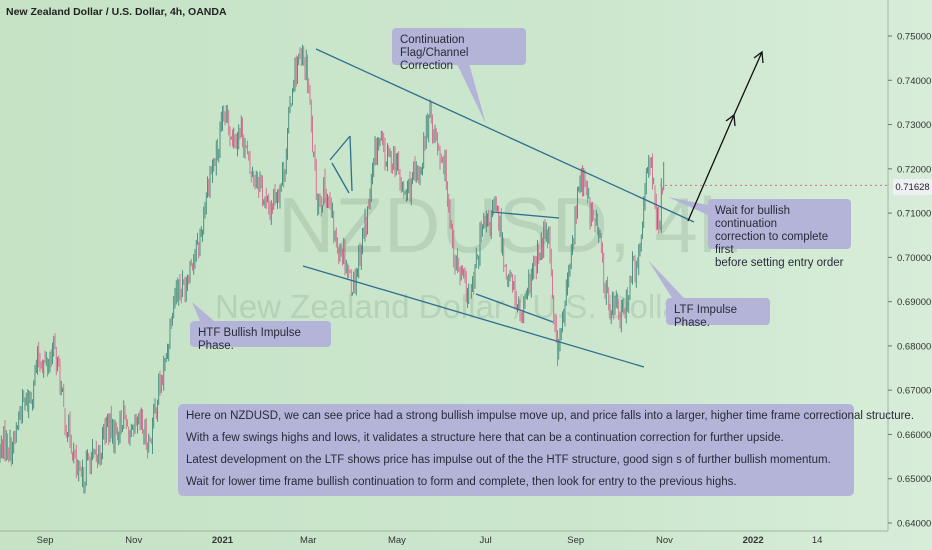  I want to click on price-tick-label: 0.68000, so click(914, 346).